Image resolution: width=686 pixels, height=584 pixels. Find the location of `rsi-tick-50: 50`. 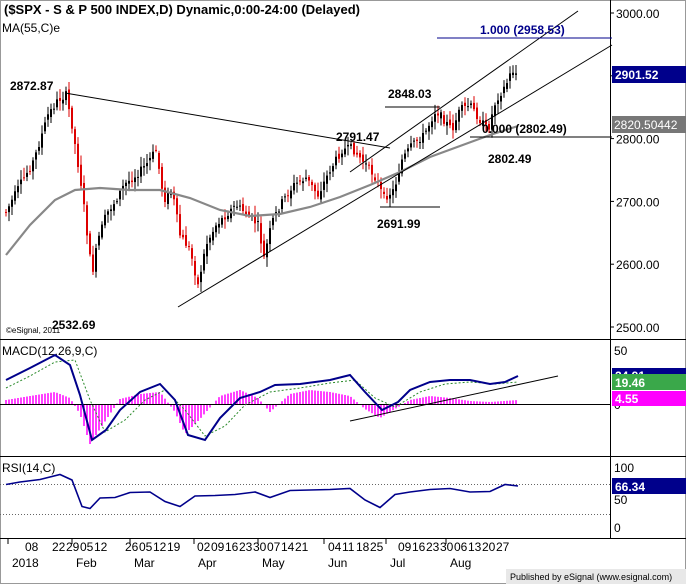

rsi-tick-50: 50 is located at coordinates (621, 500).